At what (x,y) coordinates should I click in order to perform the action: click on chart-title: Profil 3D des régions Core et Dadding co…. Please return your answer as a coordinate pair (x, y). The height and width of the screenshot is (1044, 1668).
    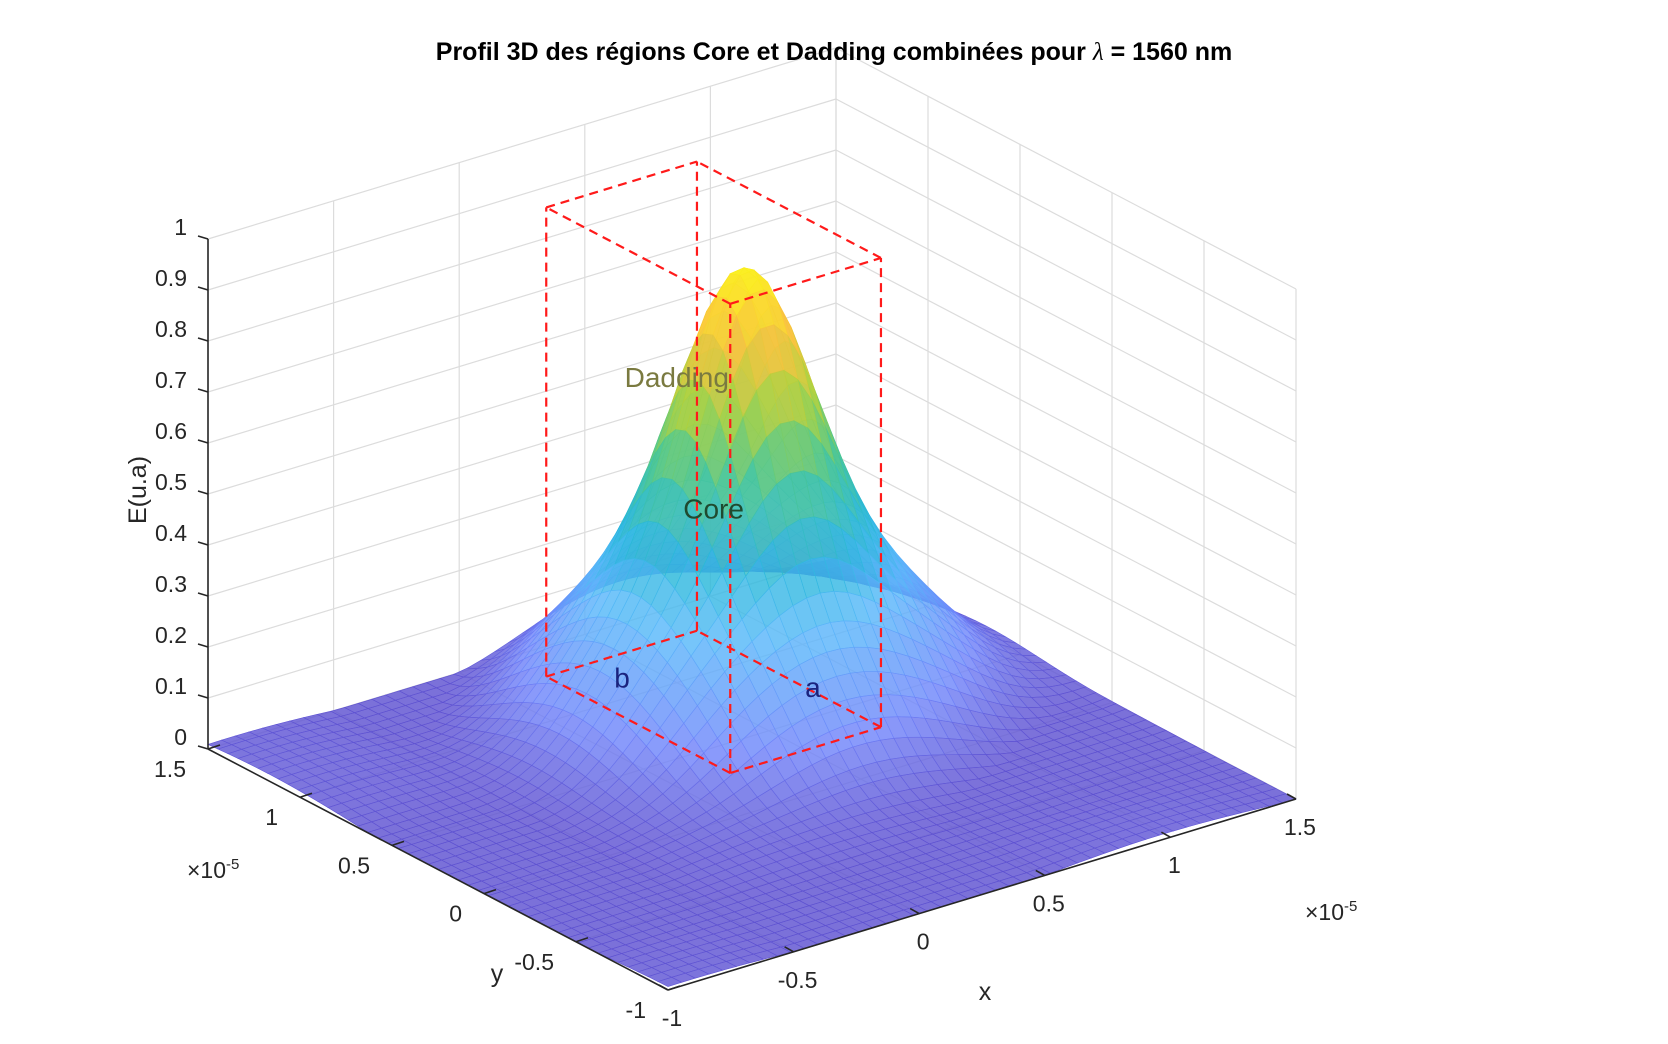
    Looking at the image, I should click on (834, 52).